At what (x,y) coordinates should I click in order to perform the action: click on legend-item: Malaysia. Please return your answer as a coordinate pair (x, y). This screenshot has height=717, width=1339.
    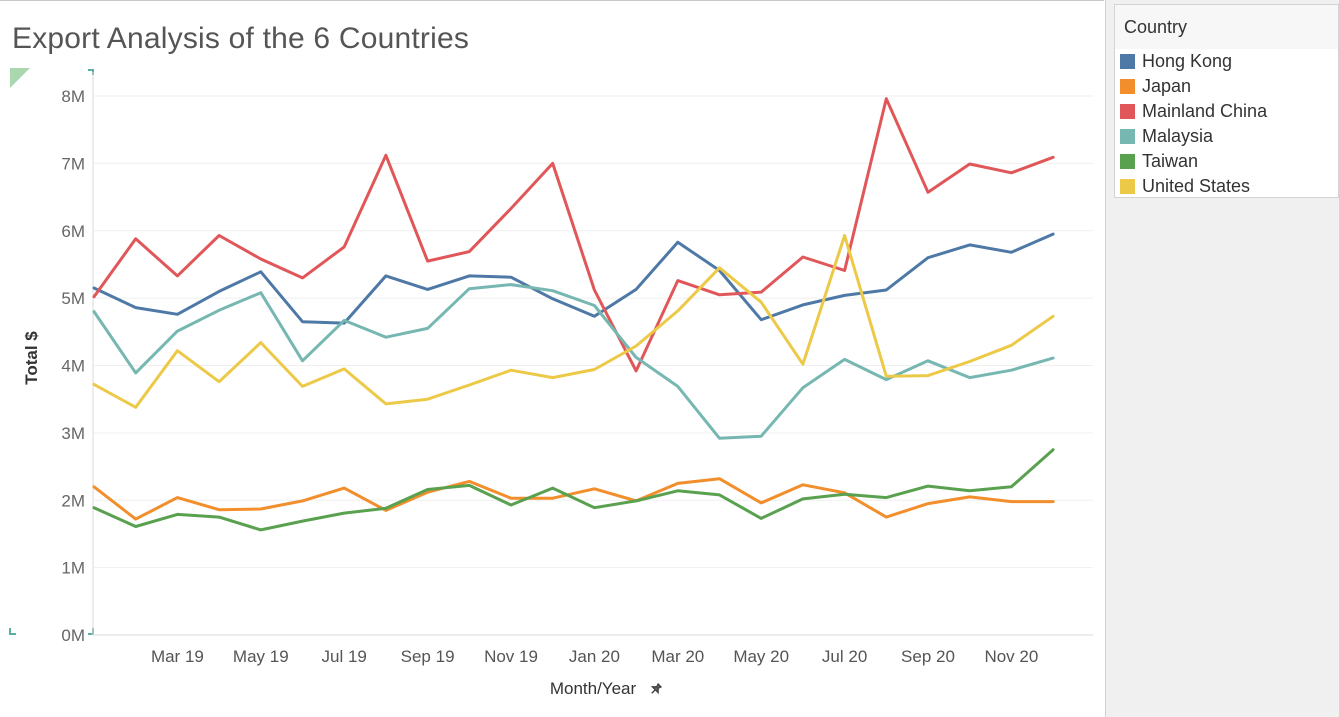
    Looking at the image, I should click on (1226, 136).